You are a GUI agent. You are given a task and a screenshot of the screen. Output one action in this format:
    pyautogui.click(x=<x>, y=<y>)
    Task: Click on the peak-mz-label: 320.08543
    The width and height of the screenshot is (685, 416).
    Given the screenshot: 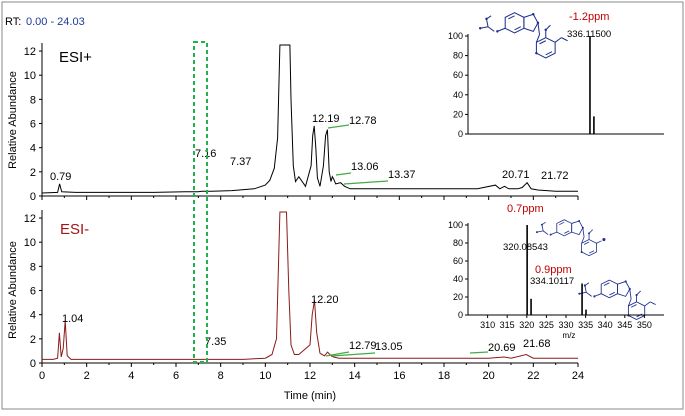 What is the action you would take?
    pyautogui.click(x=525, y=247)
    